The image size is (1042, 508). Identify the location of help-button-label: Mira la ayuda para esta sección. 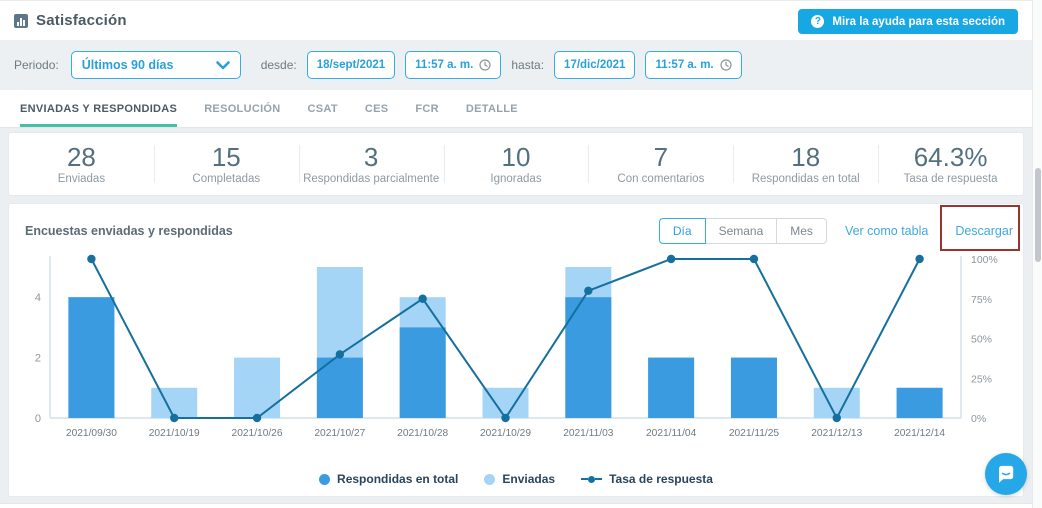
(918, 21).